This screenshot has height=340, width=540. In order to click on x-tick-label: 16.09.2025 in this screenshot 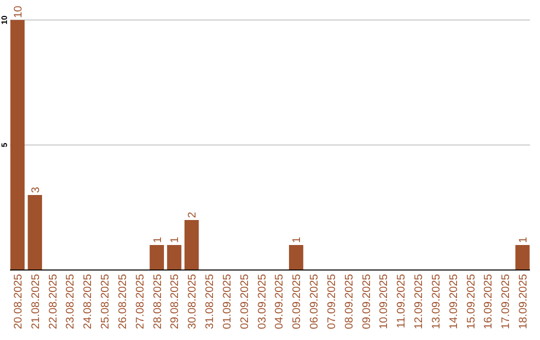, I will do `click(488, 302)`.